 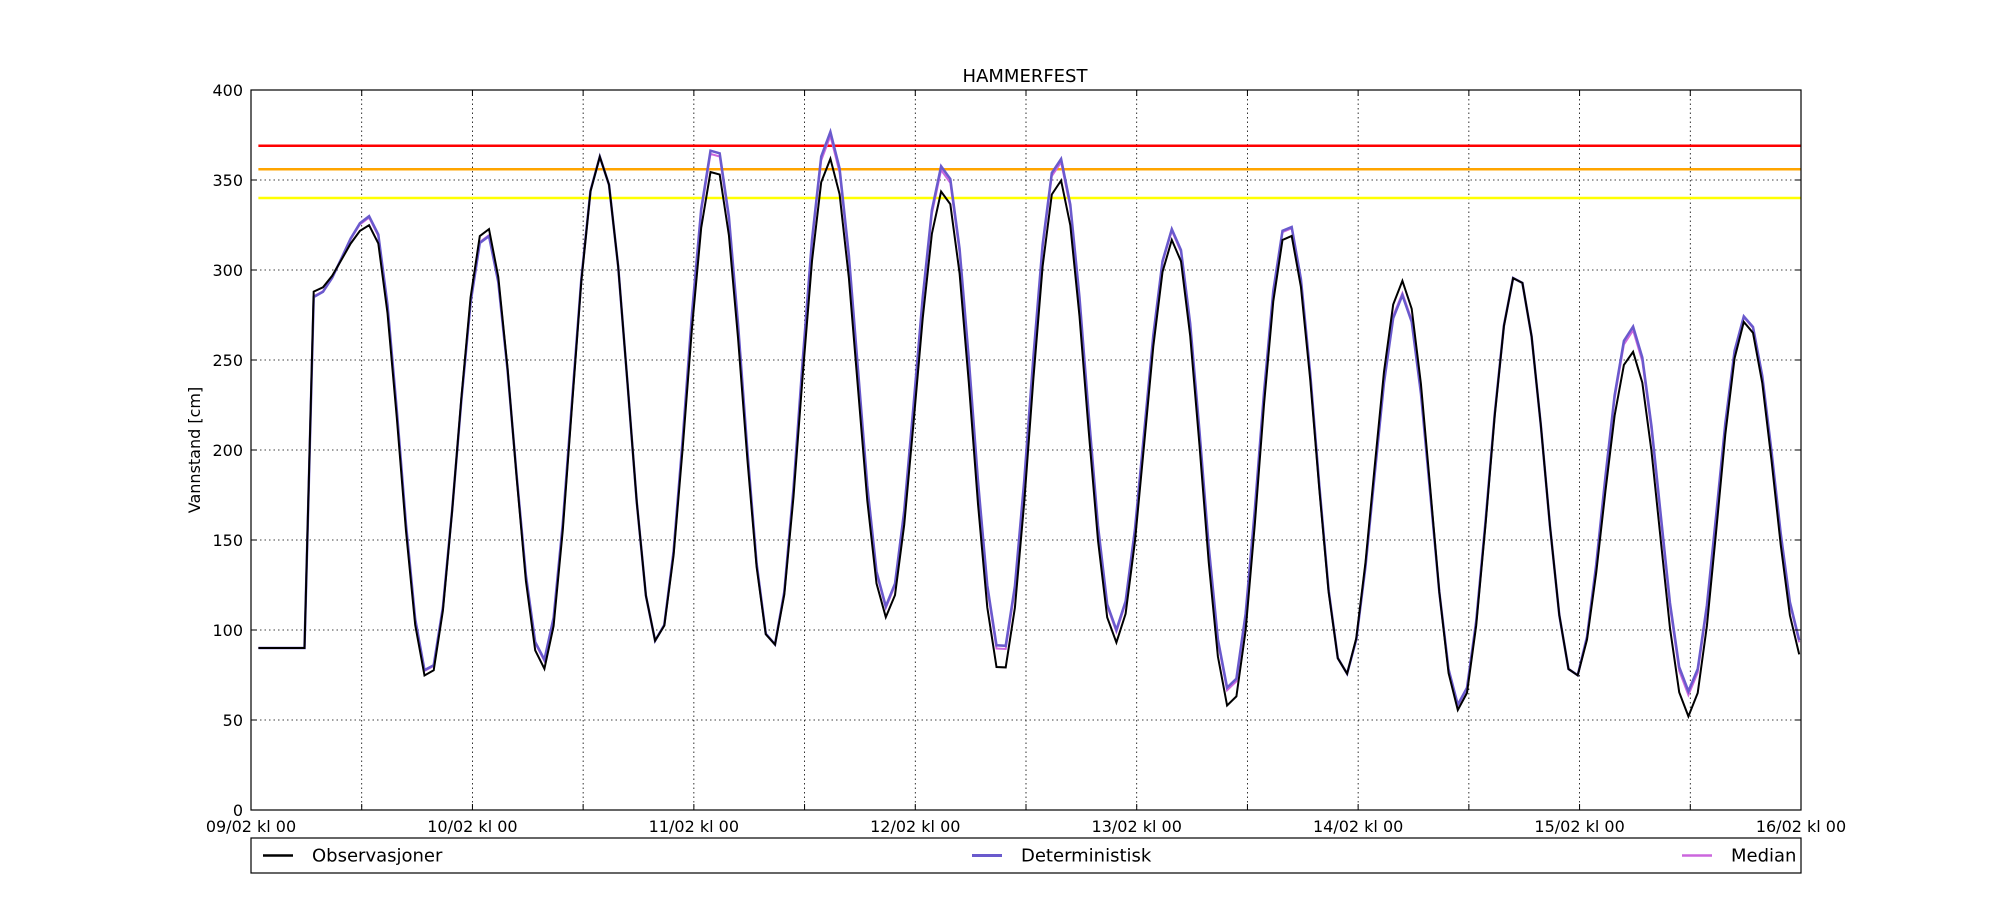 What do you see at coordinates (194, 450) in the screenshot?
I see `y-axis-label: Vannstand [cm]` at bounding box center [194, 450].